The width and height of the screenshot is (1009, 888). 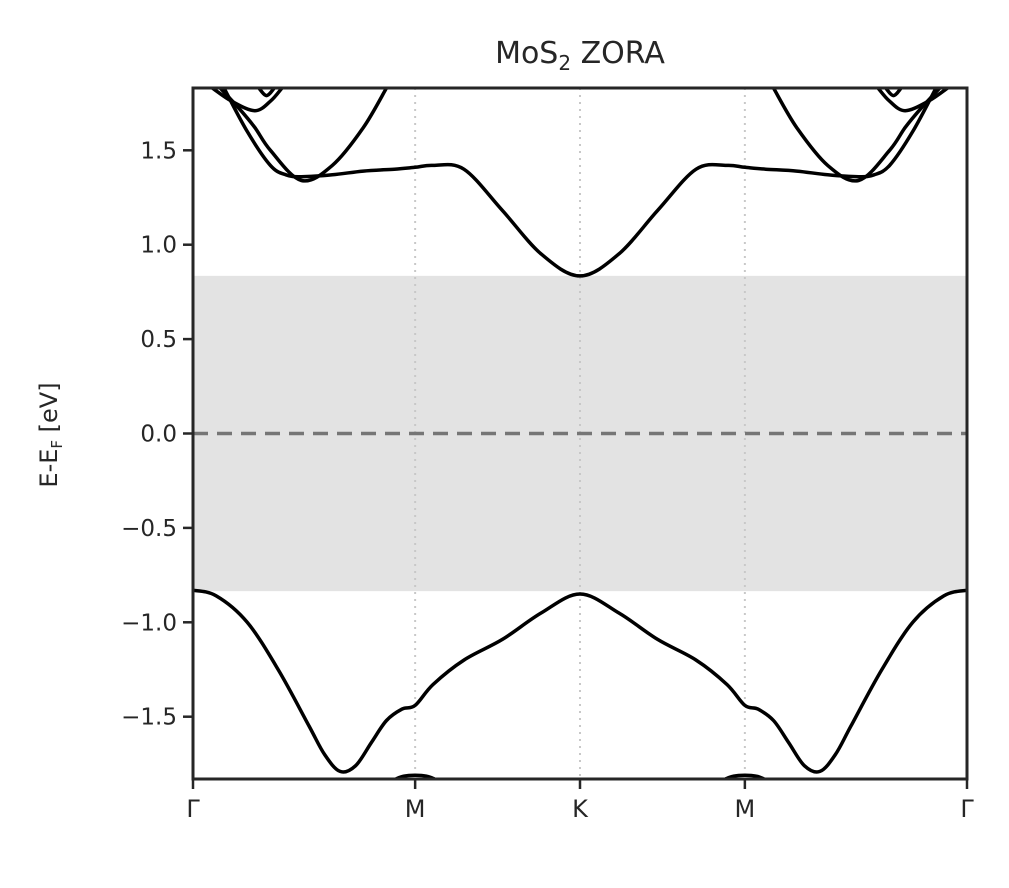 I want to click on x-tick-label: K, so click(x=580, y=809).